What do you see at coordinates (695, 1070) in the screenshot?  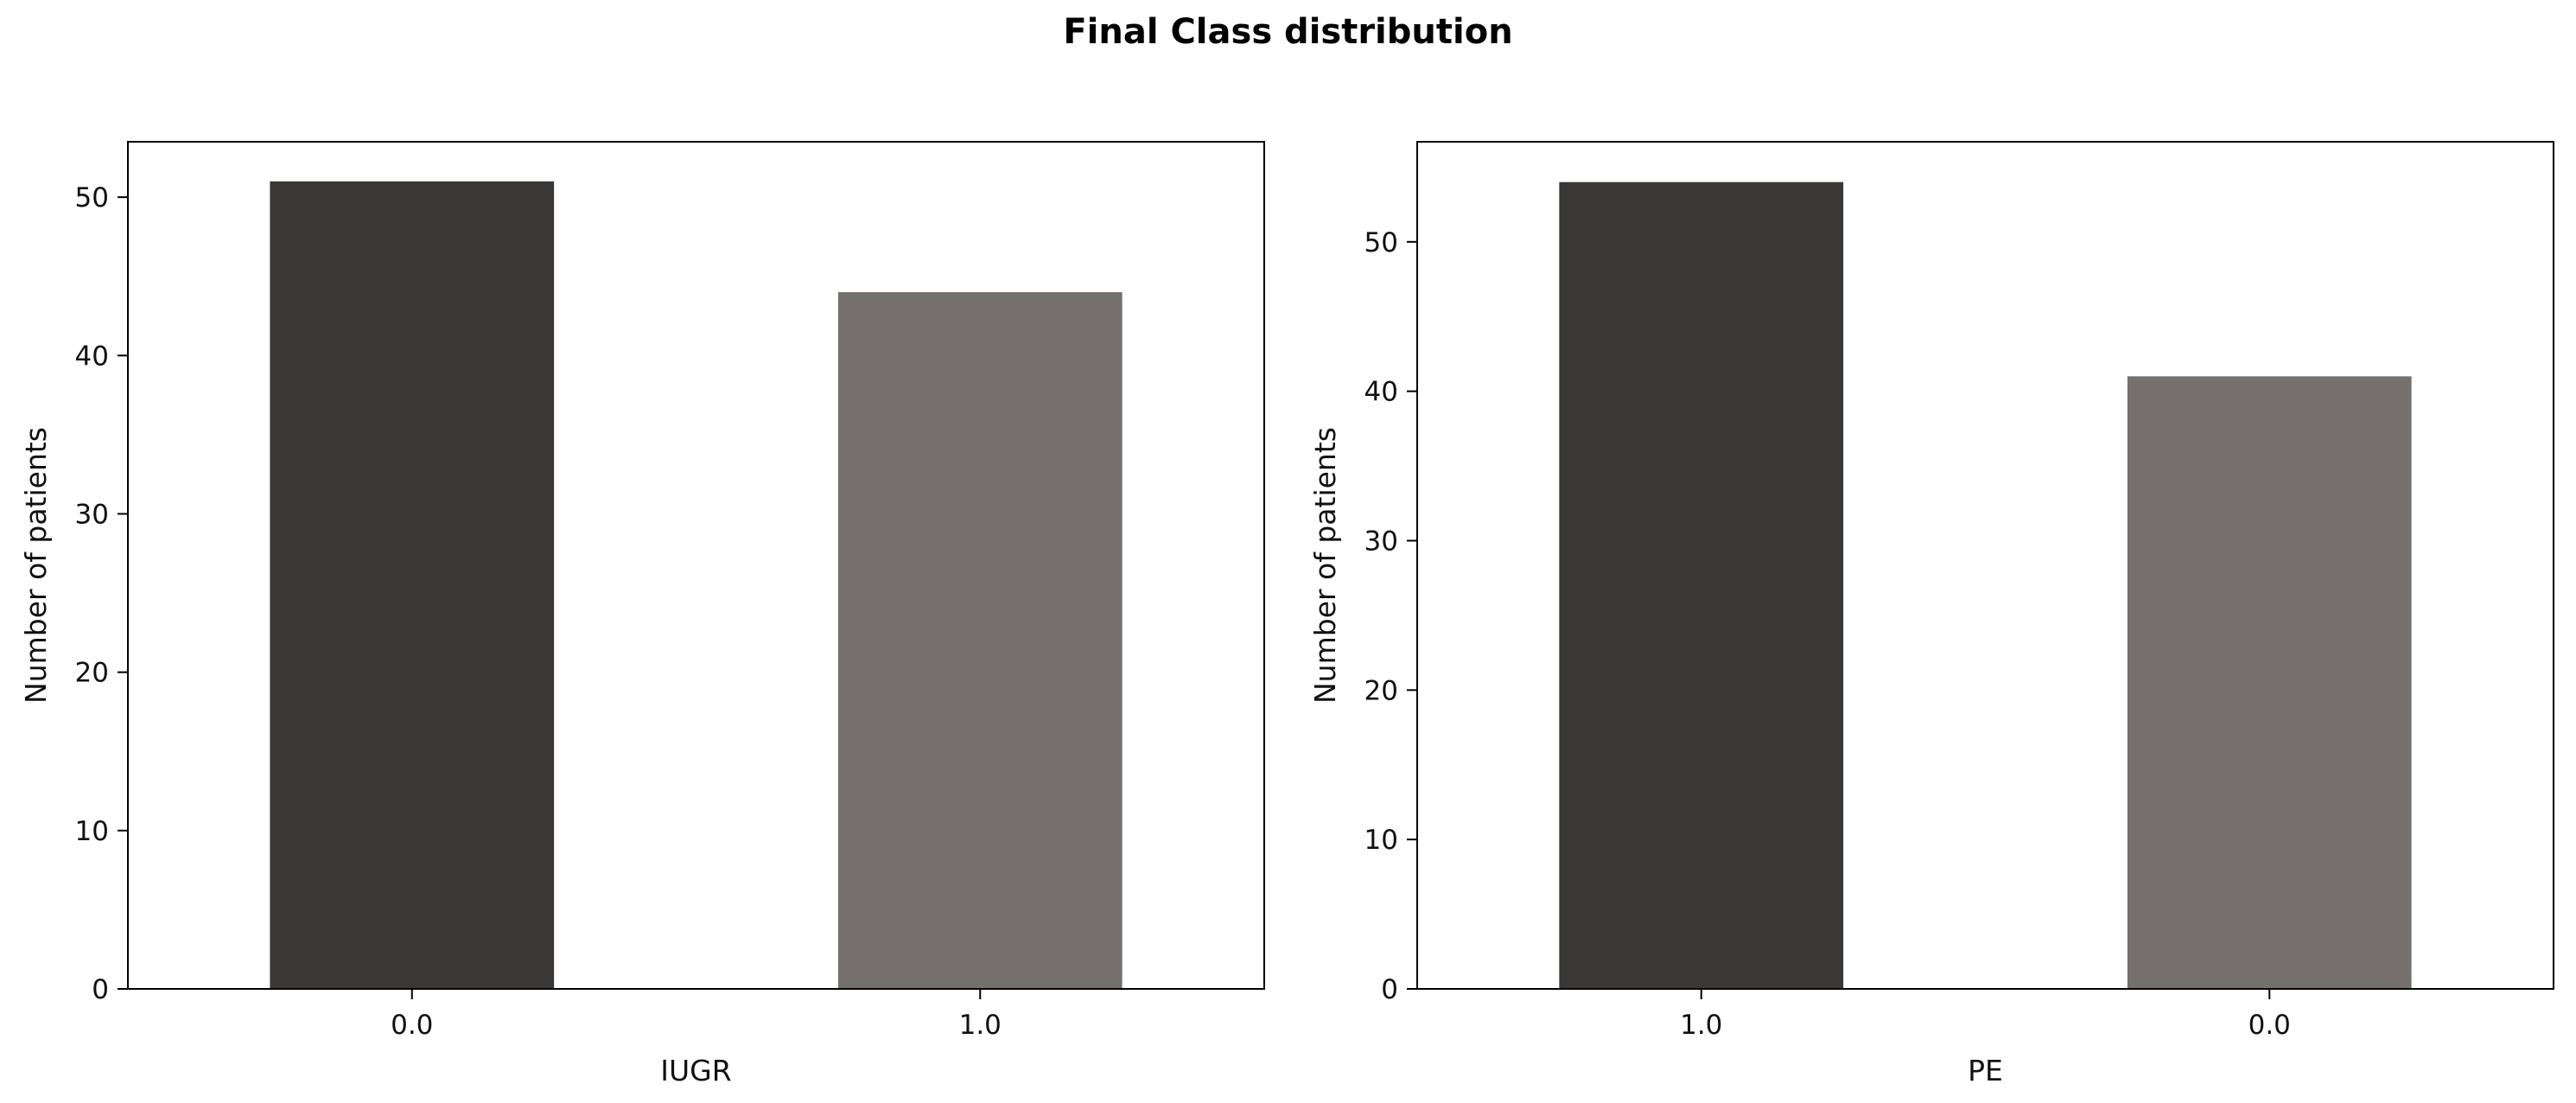 I see `x-axis-label: IUGR` at bounding box center [695, 1070].